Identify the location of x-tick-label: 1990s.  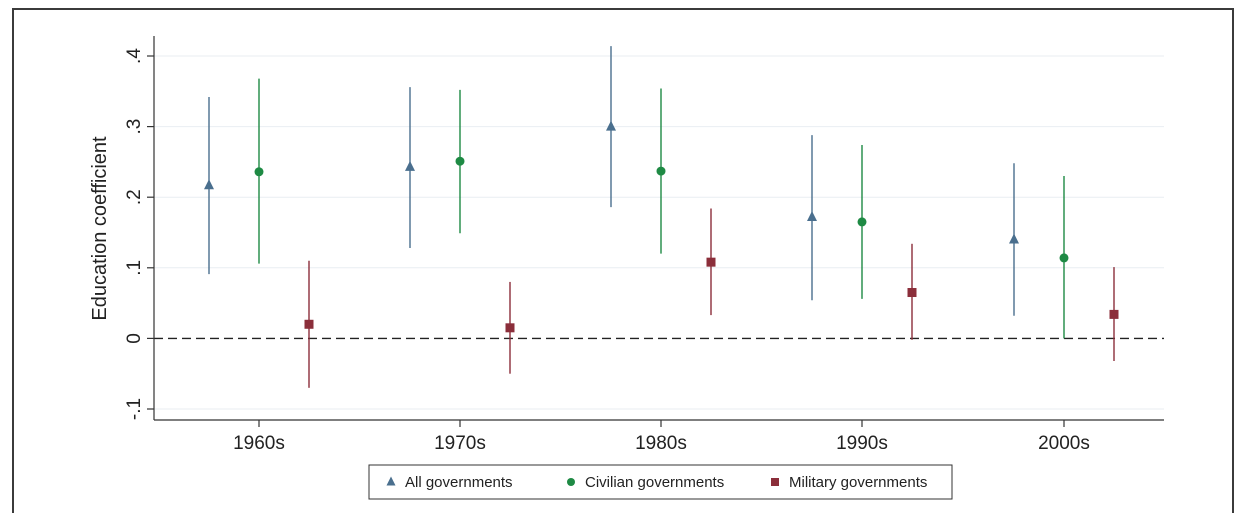
(862, 443).